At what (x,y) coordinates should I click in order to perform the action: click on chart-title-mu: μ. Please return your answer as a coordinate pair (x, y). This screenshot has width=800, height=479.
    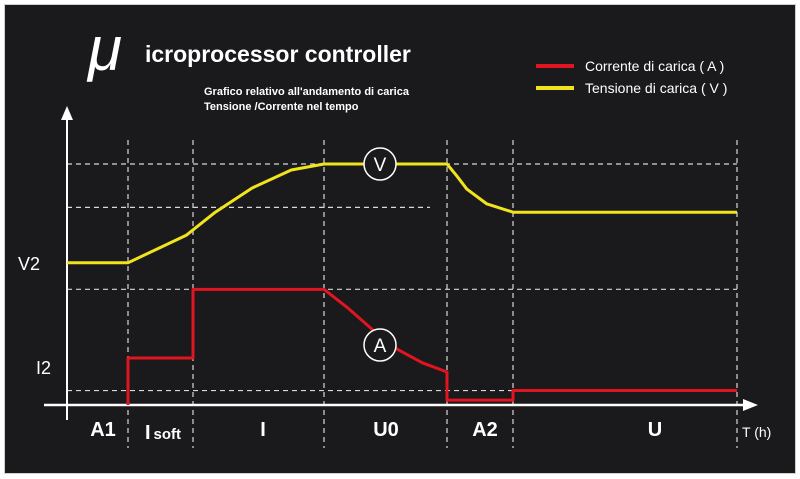
    Looking at the image, I should click on (104, 49).